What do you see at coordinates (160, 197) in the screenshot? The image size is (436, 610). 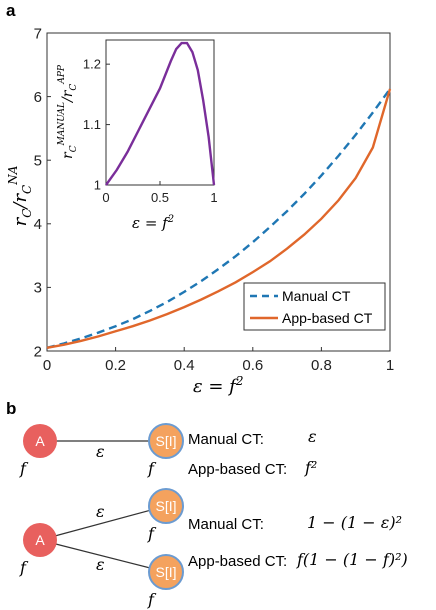 I see `inset-x-tick-label: 0.5` at bounding box center [160, 197].